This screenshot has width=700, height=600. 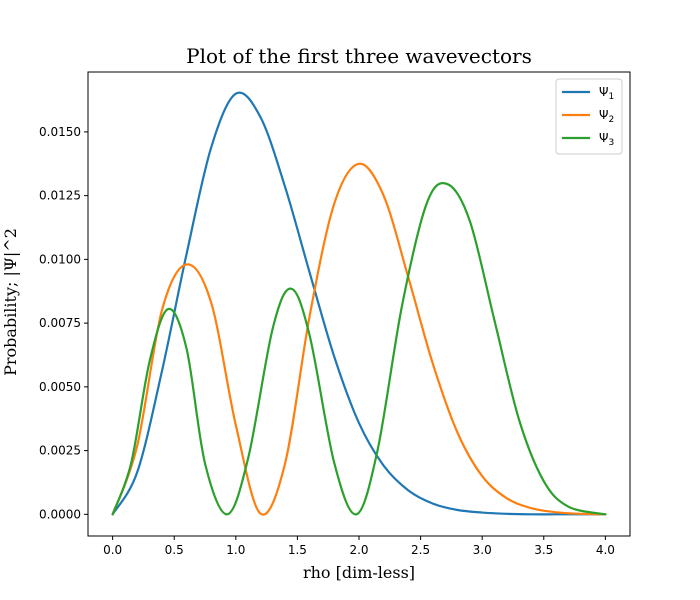 What do you see at coordinates (60, 514) in the screenshot?
I see `y-tick-label: 0.0000` at bounding box center [60, 514].